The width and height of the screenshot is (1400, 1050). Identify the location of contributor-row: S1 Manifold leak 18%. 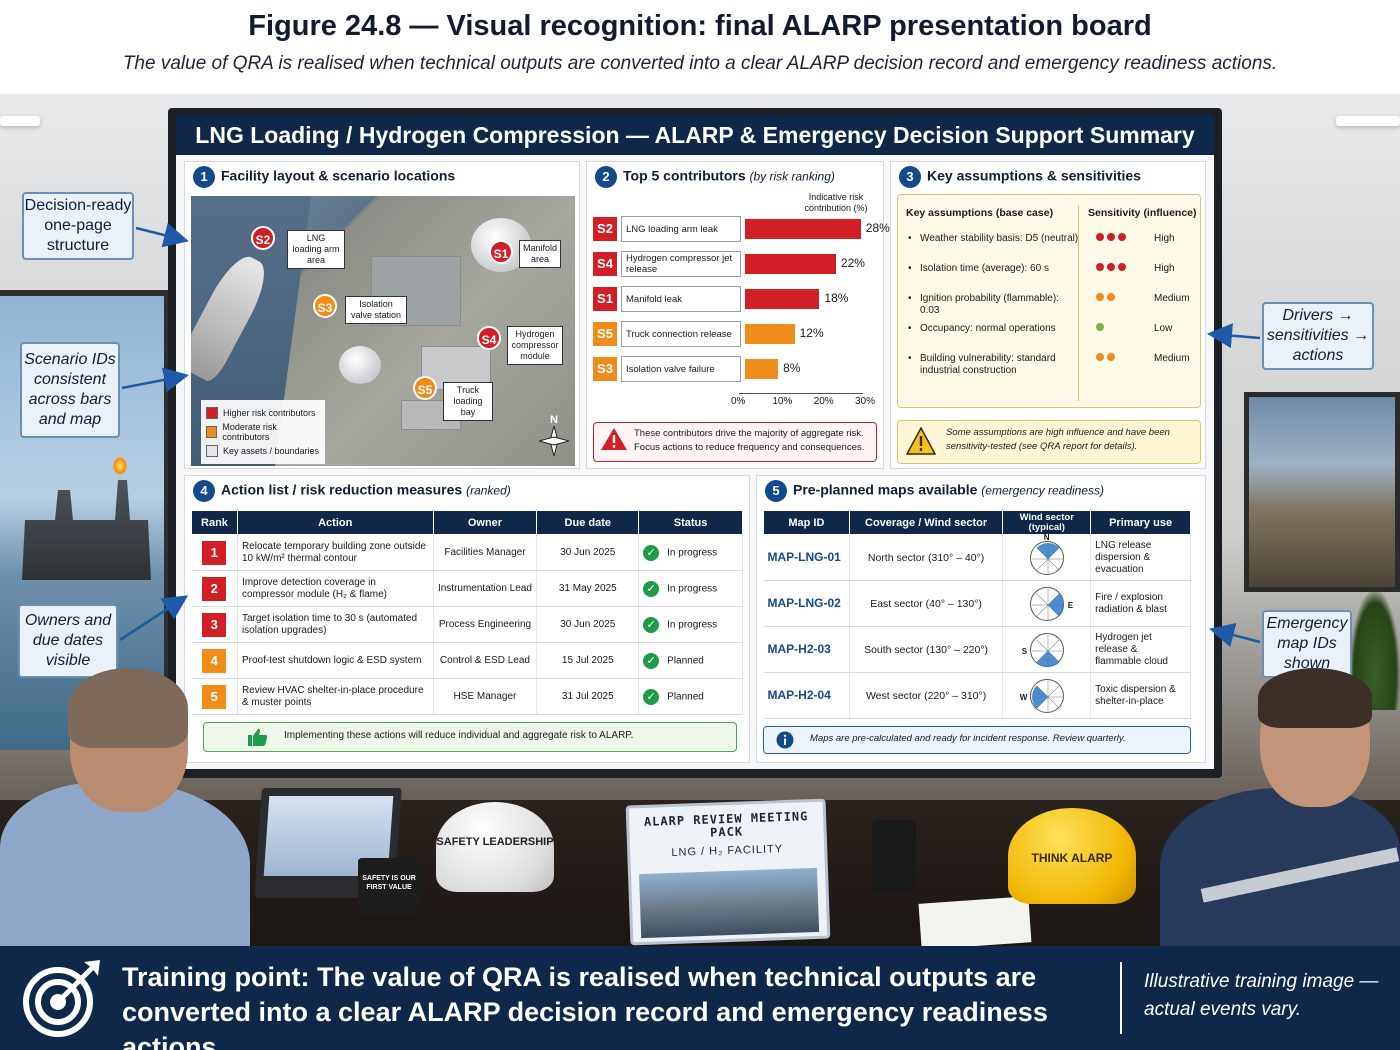
(738, 299).